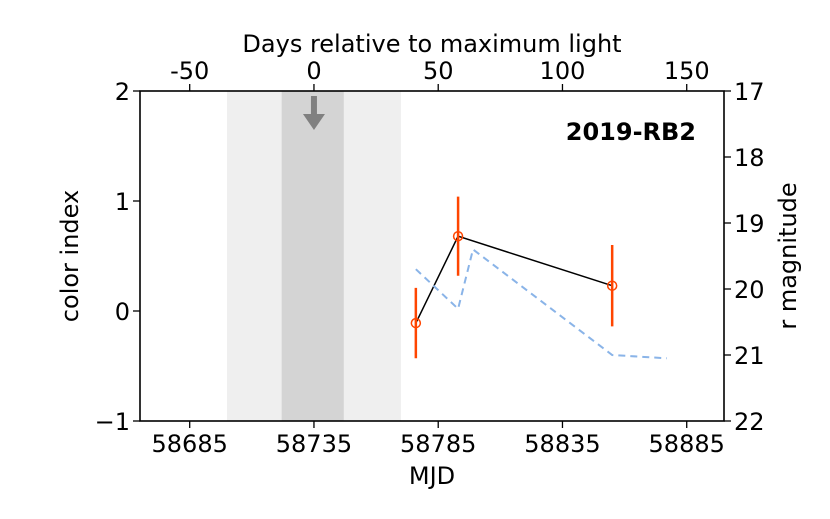  I want to click on right-tick-label: 22, so click(749, 422).